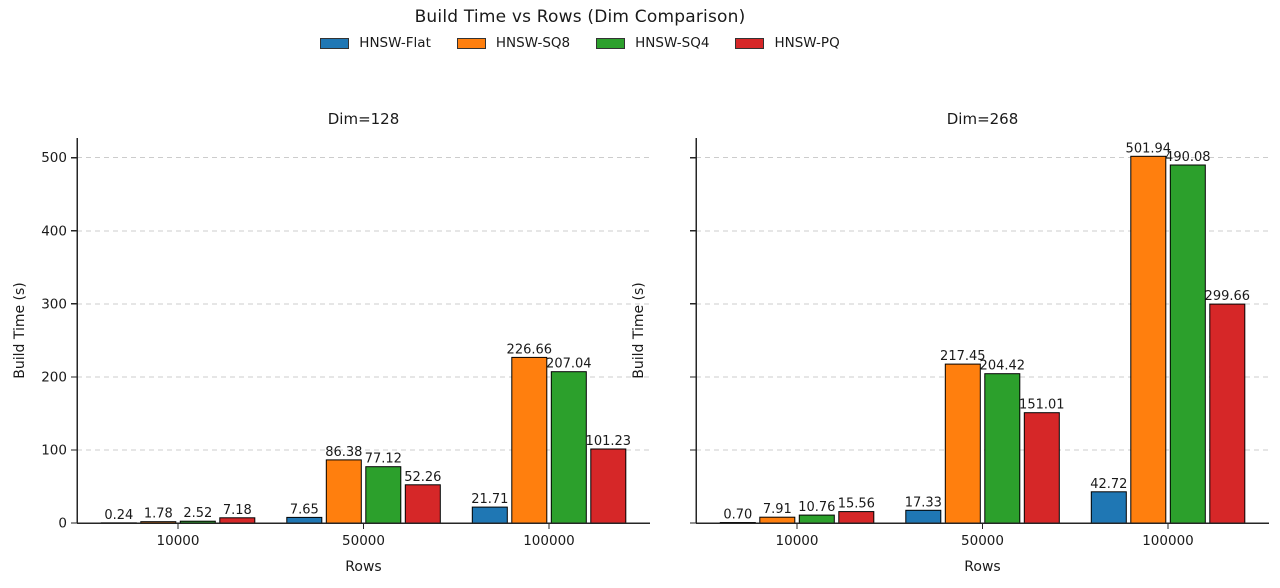  Describe the element at coordinates (54, 158) in the screenshot. I see `y-tick-label: 500` at that location.